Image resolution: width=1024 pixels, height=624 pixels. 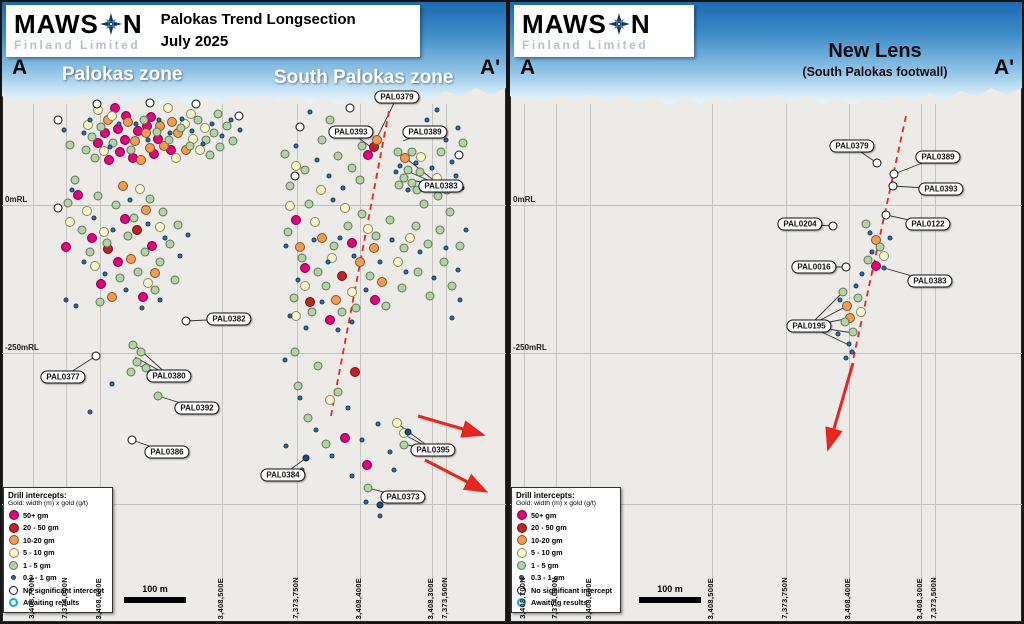 I want to click on legend-item-label: 1 - 5 gm, so click(x=37, y=565).